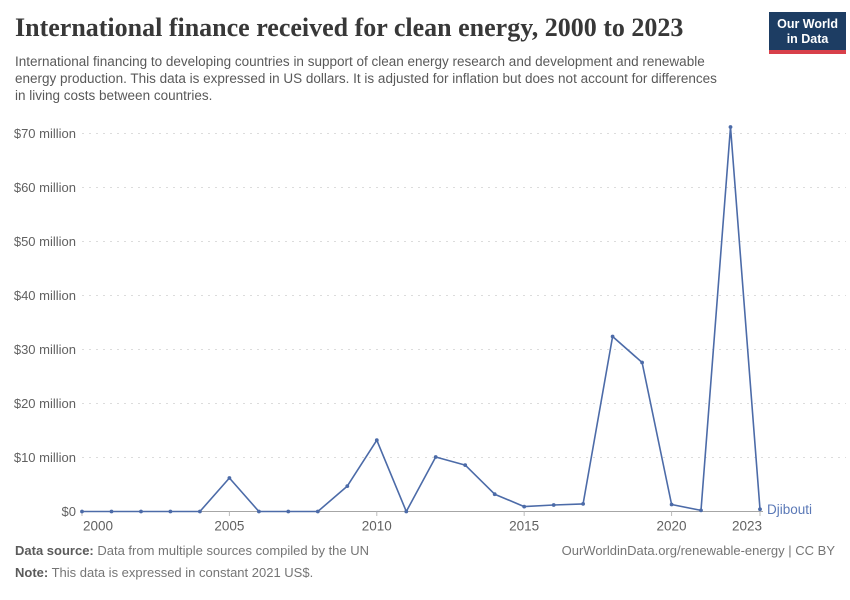 The image size is (850, 600). What do you see at coordinates (672, 526) in the screenshot?
I see `x-axis-tick-label: 2020` at bounding box center [672, 526].